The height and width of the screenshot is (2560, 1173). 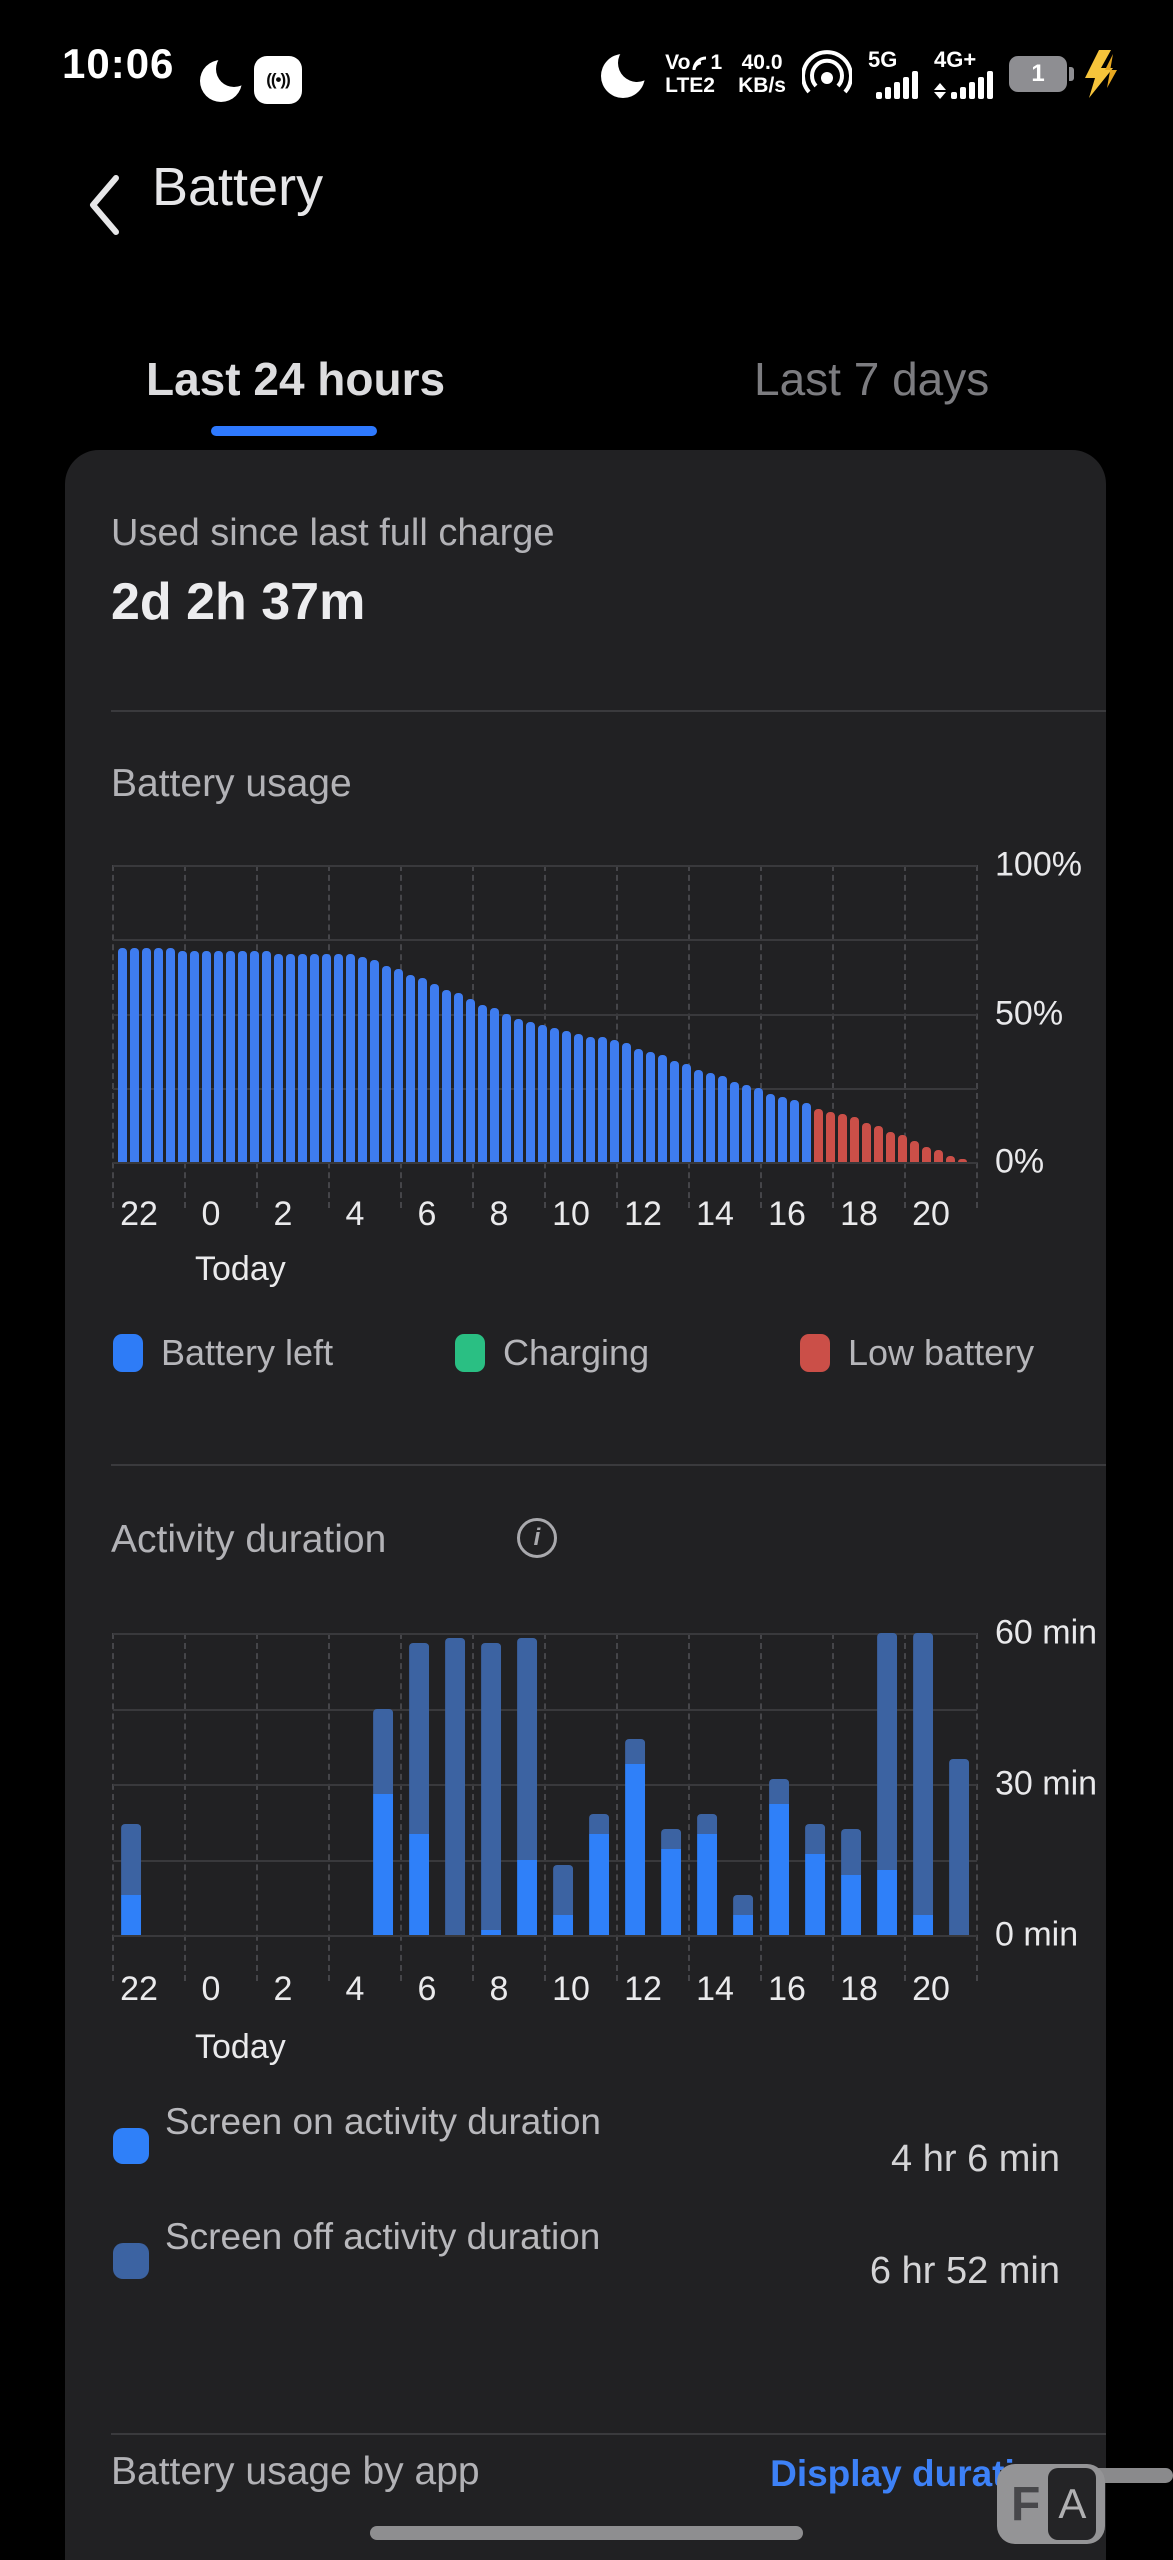 What do you see at coordinates (231, 783) in the screenshot?
I see `battery-usage-title: Battery usage` at bounding box center [231, 783].